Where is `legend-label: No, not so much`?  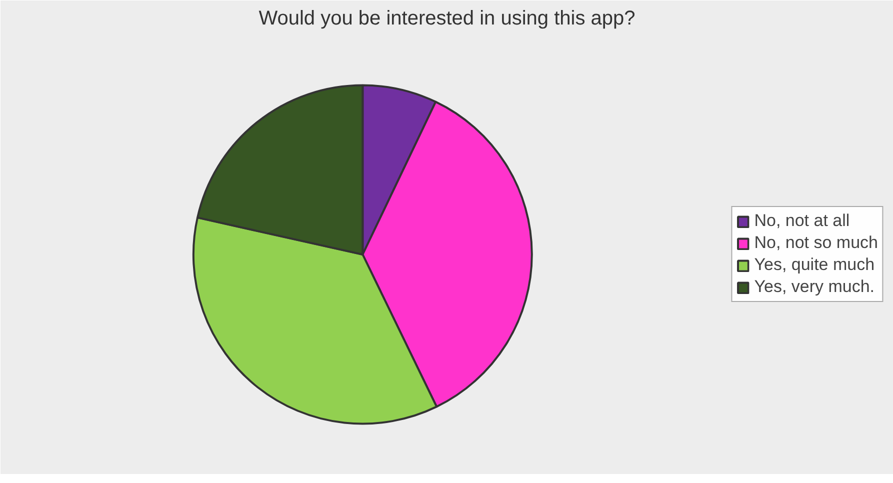
legend-label: No, not so much is located at coordinates (816, 243).